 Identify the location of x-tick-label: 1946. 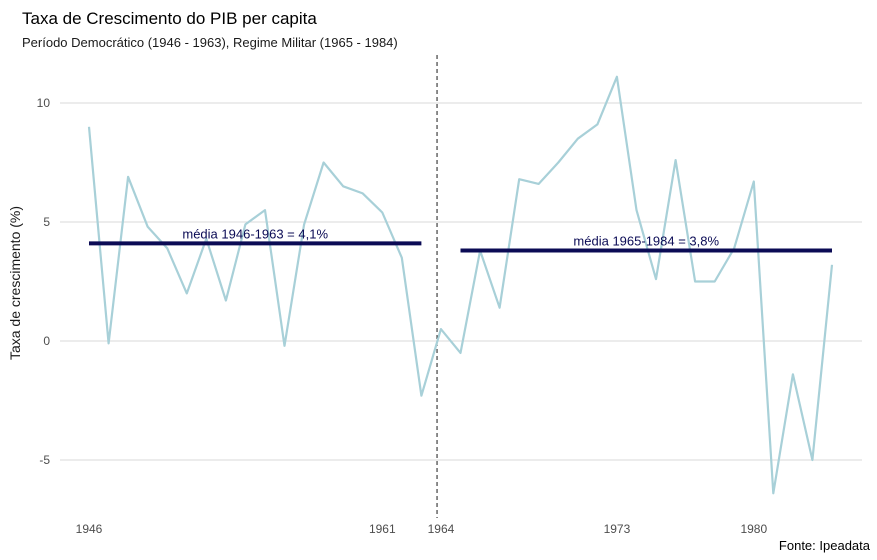
(89, 529).